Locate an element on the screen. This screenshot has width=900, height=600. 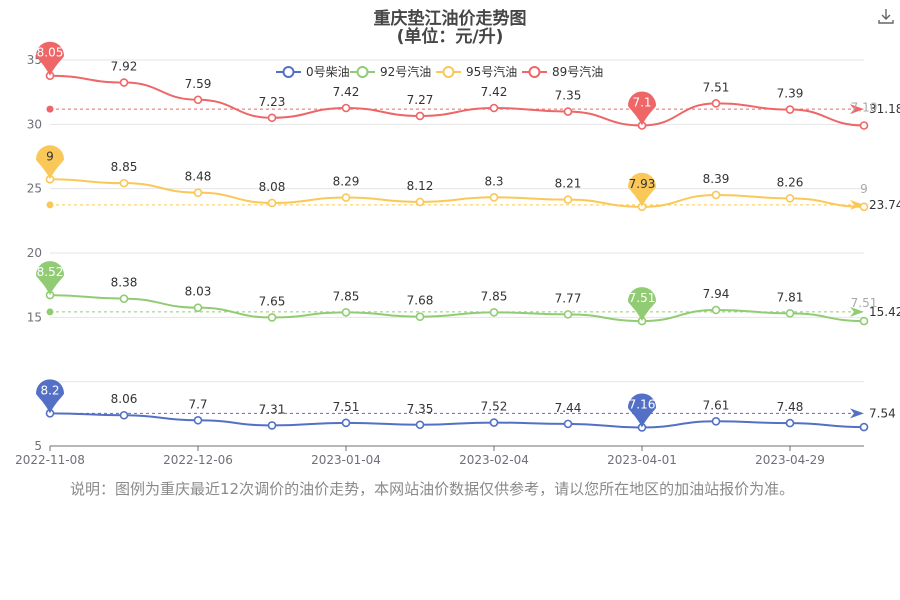
data-label: 7.48 is located at coordinates (790, 407).